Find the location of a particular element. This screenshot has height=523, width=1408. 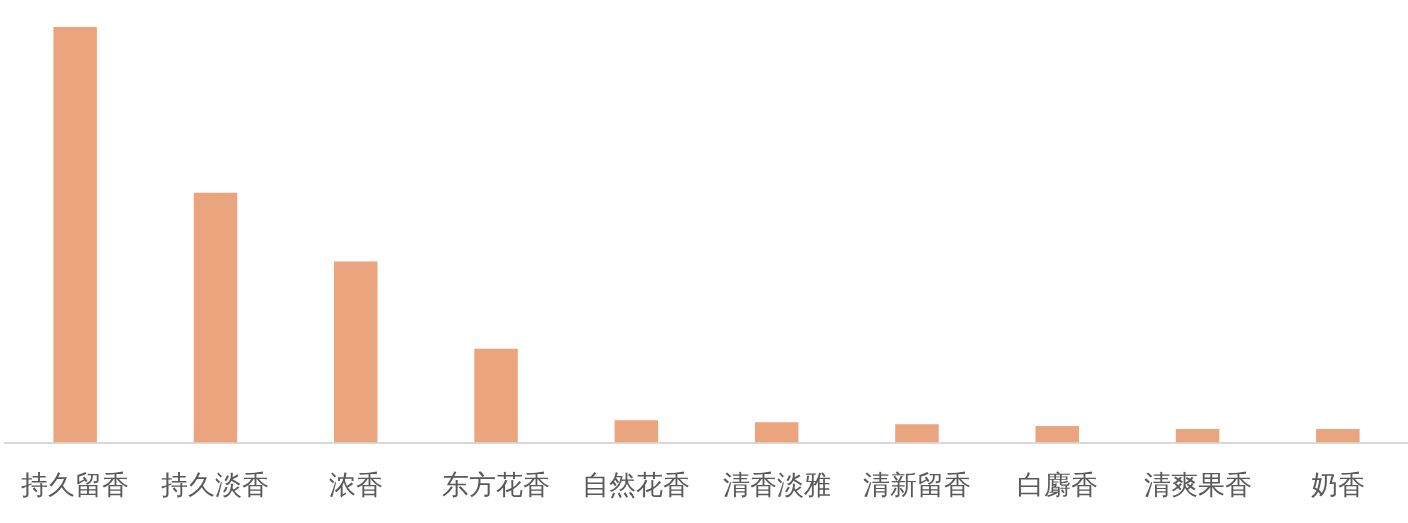

x-tick-label: 持久淡香 is located at coordinates (215, 484).